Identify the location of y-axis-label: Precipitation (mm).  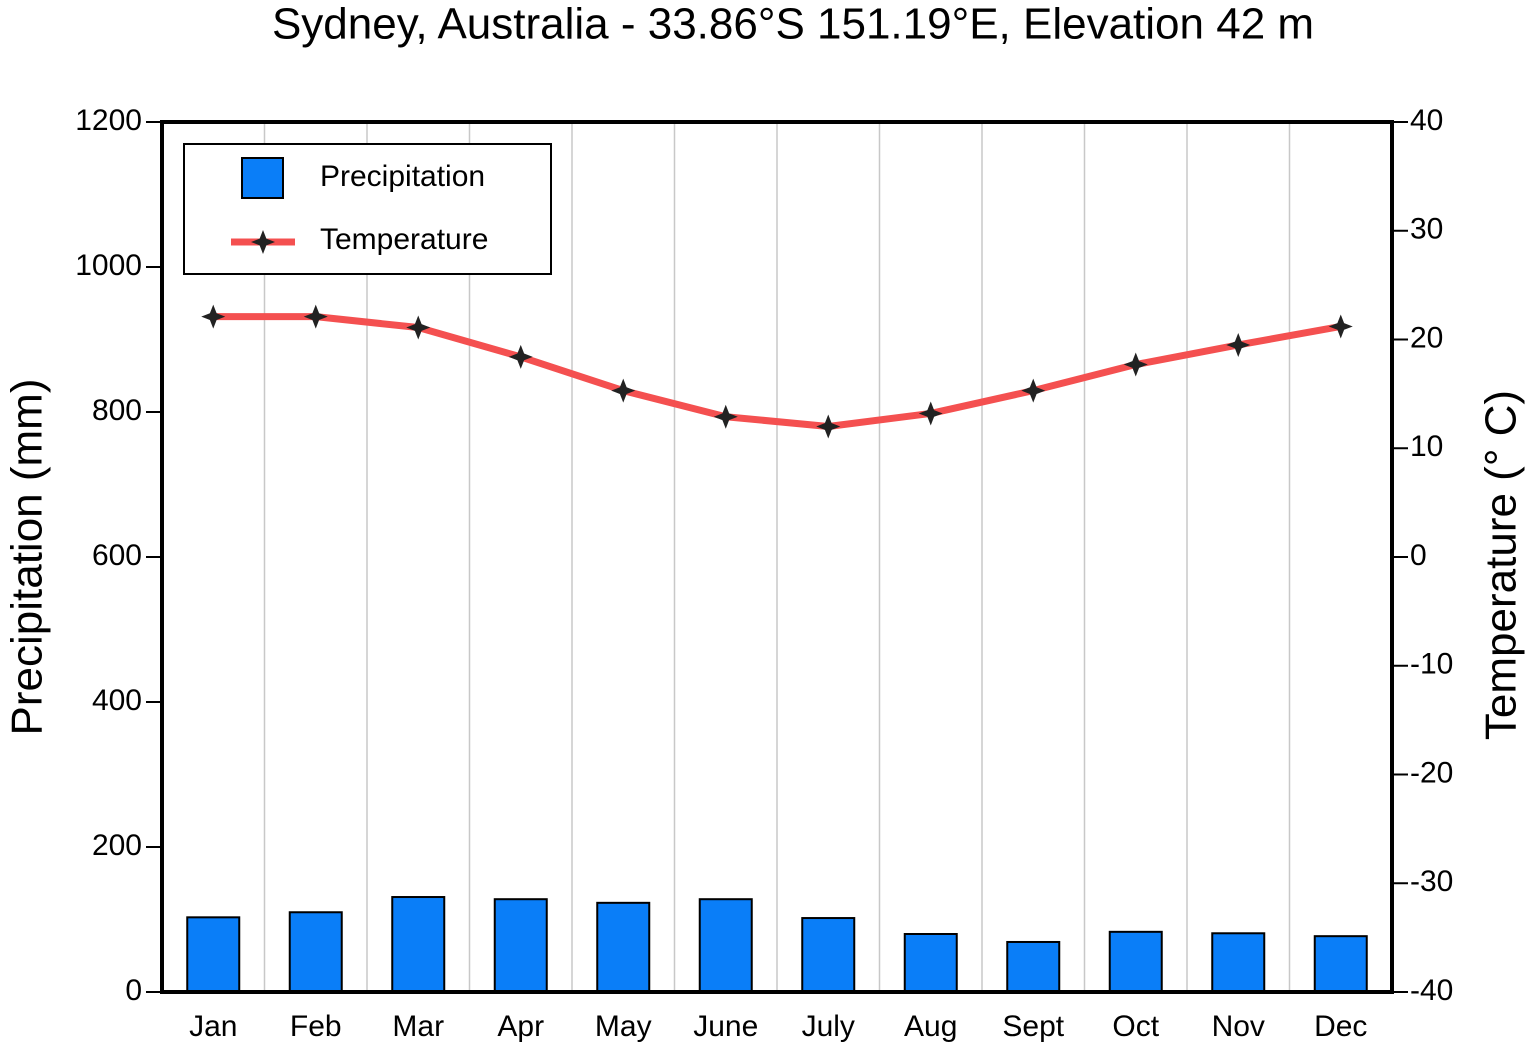
(27, 557).